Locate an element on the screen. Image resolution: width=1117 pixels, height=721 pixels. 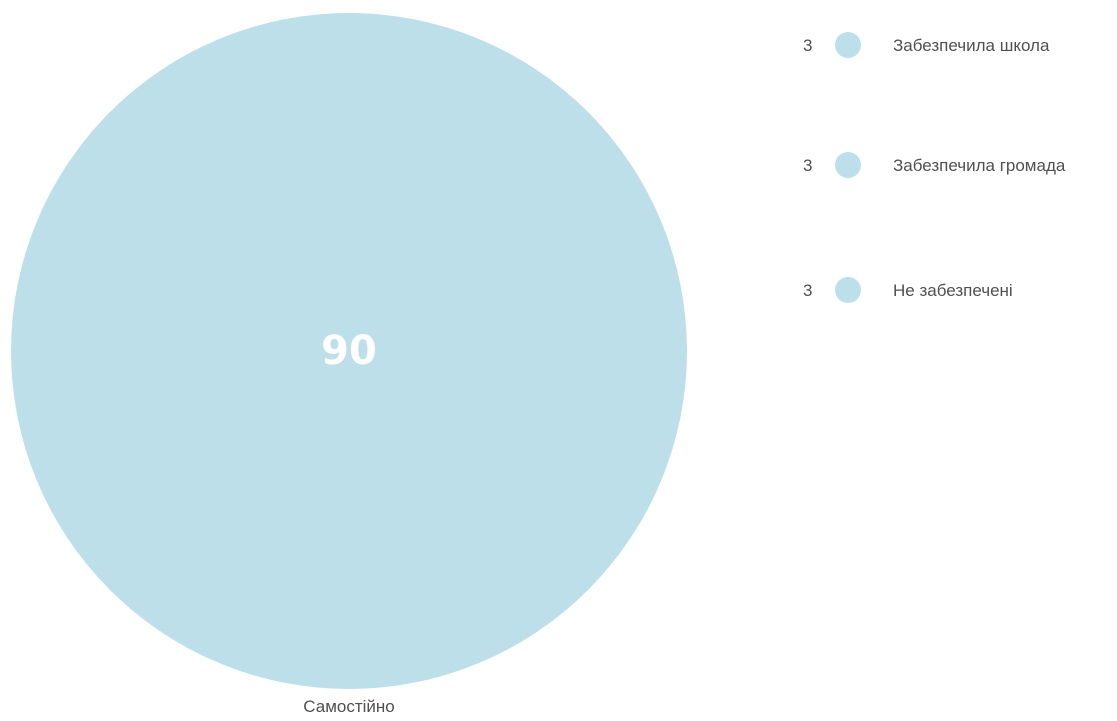
legend-item-label: Забезпечила школа is located at coordinates (971, 45).